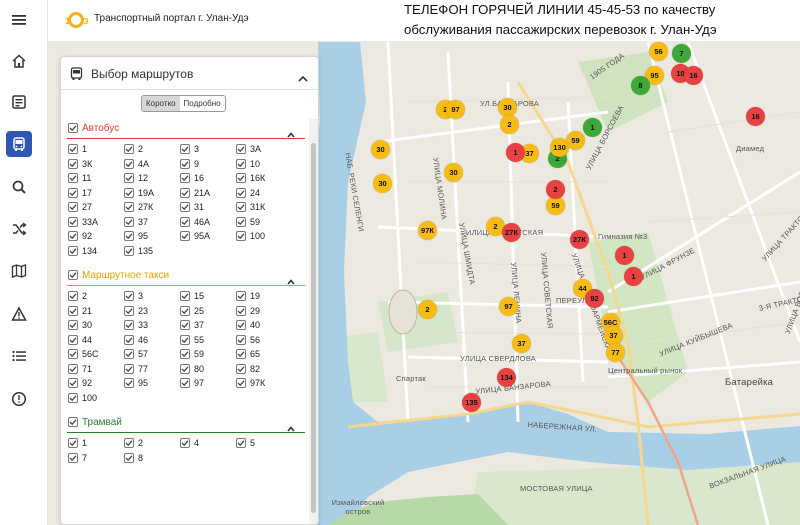 The width and height of the screenshot is (800, 525). Describe the element at coordinates (96, 251) in the screenshot. I see `route-checkbox-item: 134` at that location.